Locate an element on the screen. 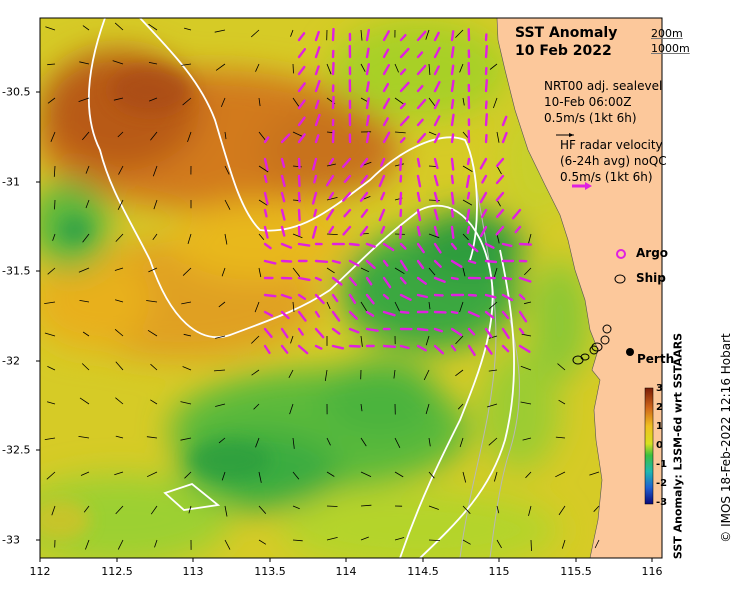 The image size is (740, 592). map-title: SST Anomaly 10 Feb 2022 is located at coordinates (566, 42).